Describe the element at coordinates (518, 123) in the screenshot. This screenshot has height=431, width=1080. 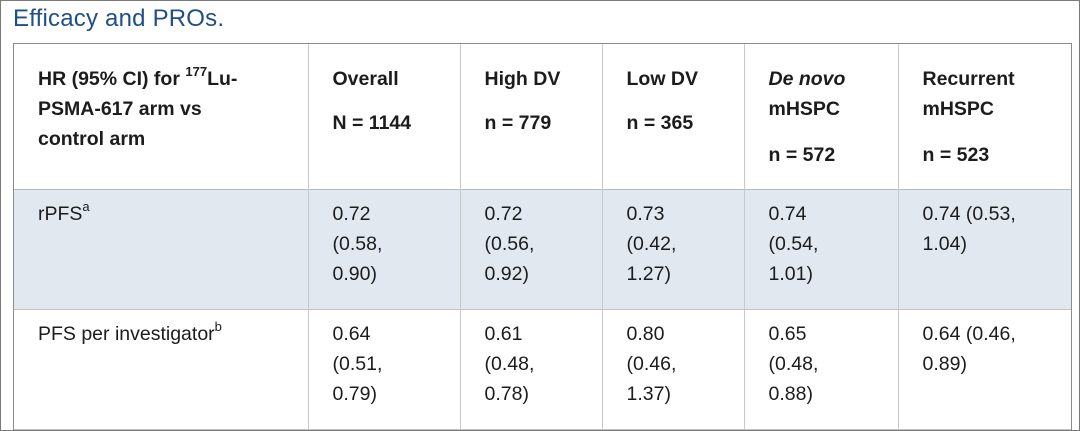
I see `header-high-dv-n: n = 779` at that location.